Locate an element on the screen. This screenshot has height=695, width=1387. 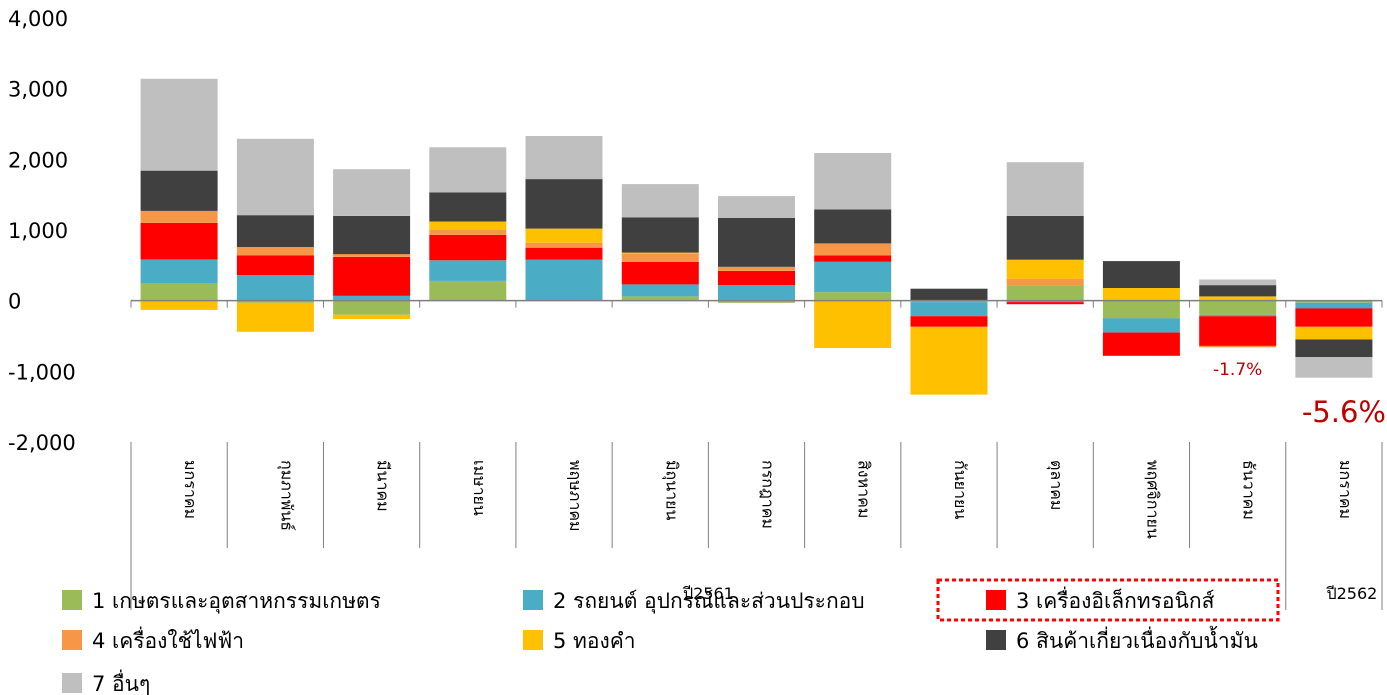
legend-label: 7 อื่นๆ is located at coordinates (121, 682).